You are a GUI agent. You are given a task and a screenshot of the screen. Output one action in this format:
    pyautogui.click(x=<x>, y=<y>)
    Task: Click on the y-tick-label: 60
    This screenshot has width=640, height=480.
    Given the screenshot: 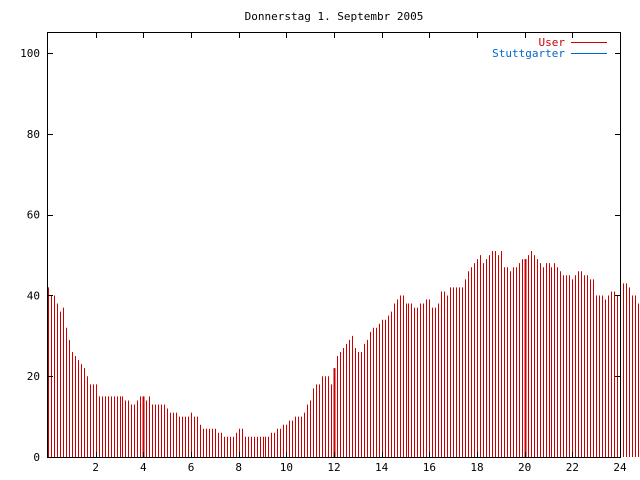 What is the action you would take?
    pyautogui.click(x=33, y=215)
    